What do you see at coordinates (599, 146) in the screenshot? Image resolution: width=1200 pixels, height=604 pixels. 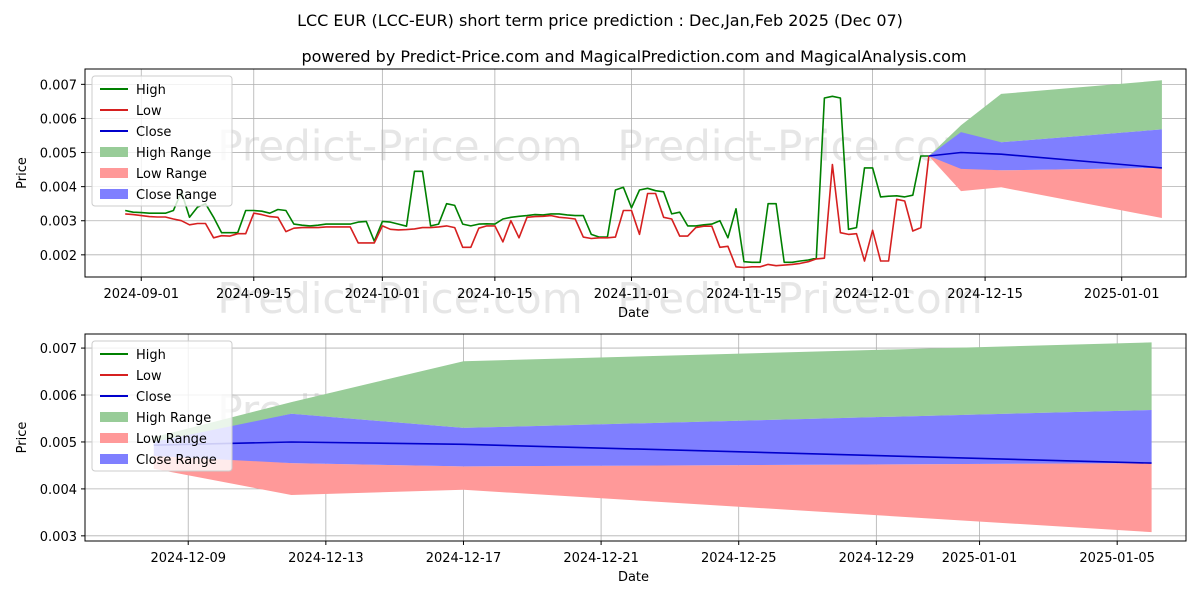 I see `watermark-group: Predict-Price.com Predict-Price.com` at bounding box center [599, 146].